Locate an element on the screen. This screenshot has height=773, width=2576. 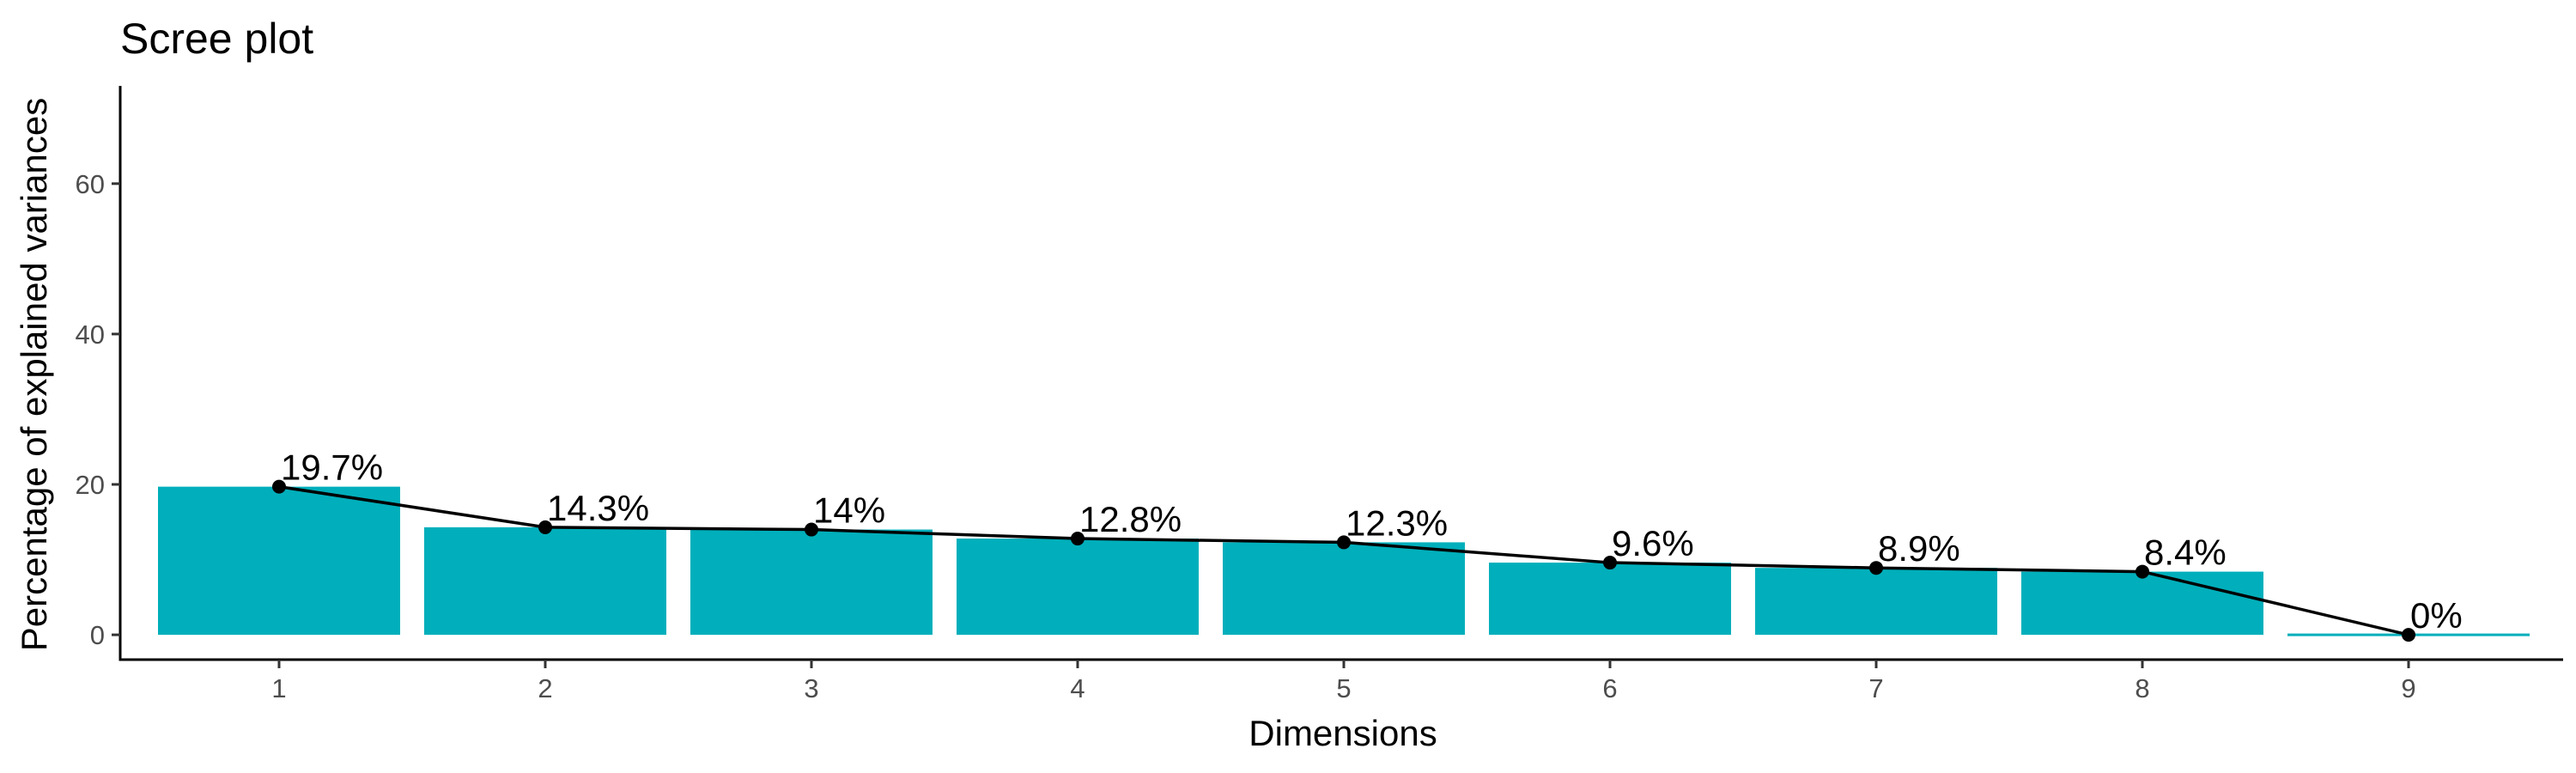
y-axis-title: Percentage of explained variances is located at coordinates (34, 374).